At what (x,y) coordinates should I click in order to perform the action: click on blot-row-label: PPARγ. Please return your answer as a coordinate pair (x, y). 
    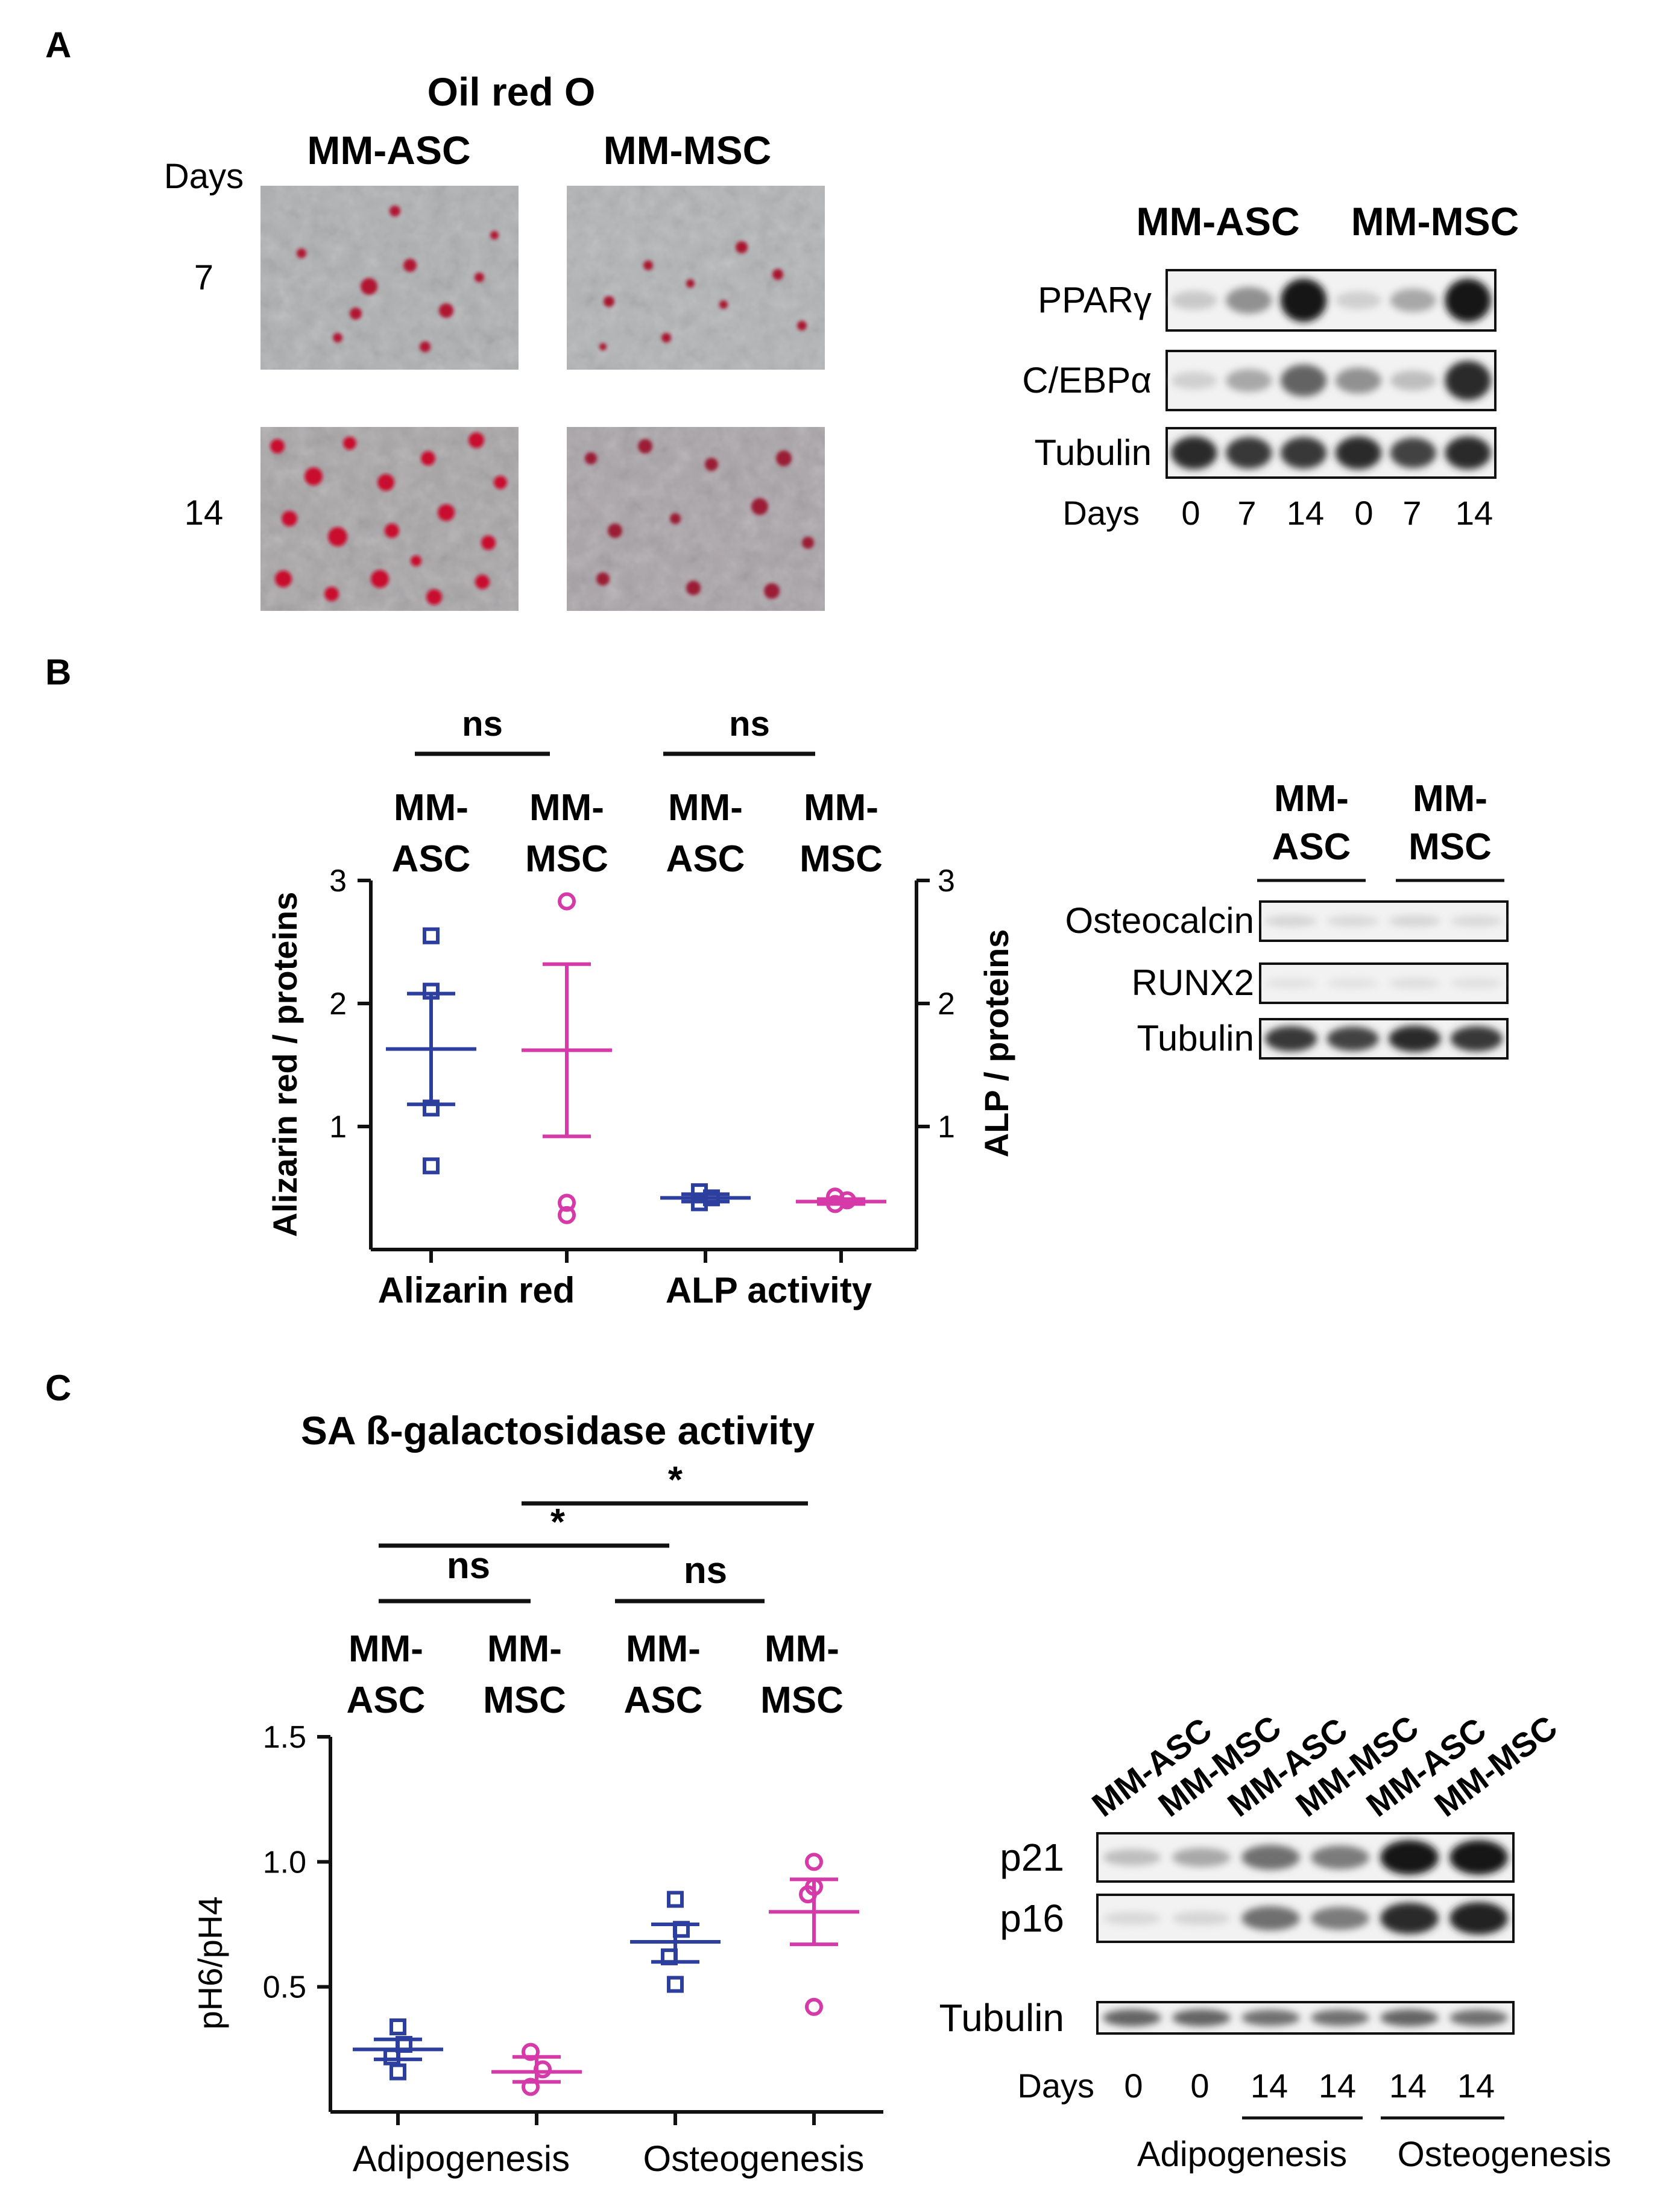
    Looking at the image, I should click on (1095, 300).